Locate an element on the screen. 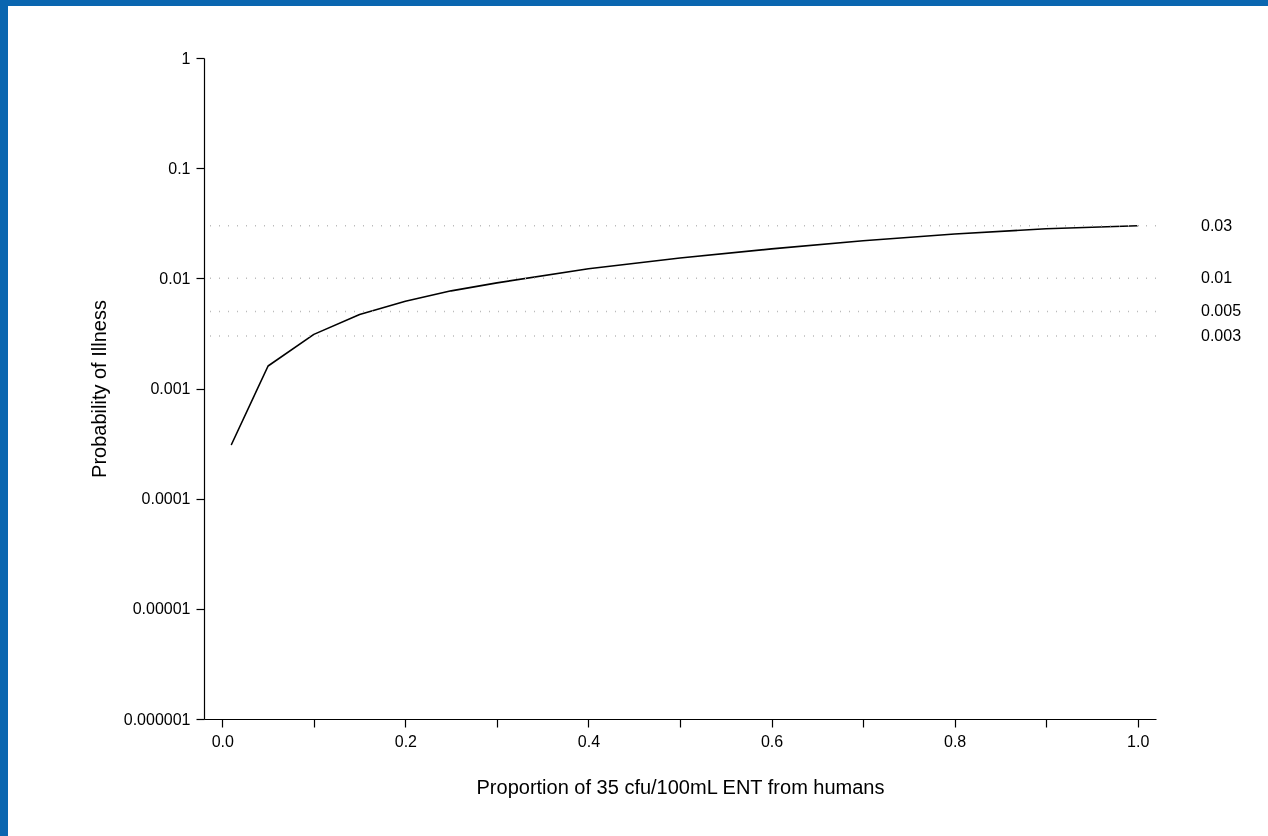 Image resolution: width=1268 pixels, height=836 pixels. y-tick-label: 0.0001 is located at coordinates (166, 499).